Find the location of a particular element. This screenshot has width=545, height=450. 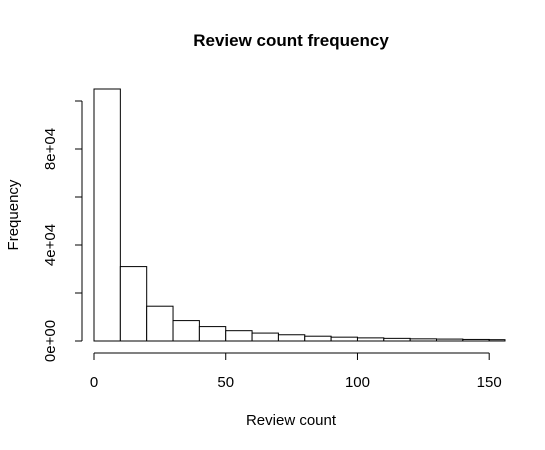

x-tick-label-2: 100 is located at coordinates (357, 382).